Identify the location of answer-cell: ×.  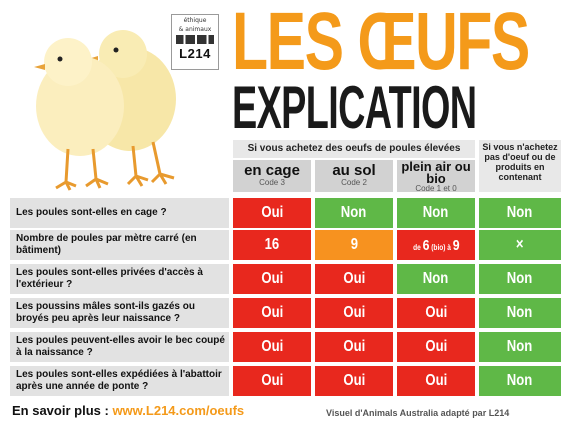
(520, 245).